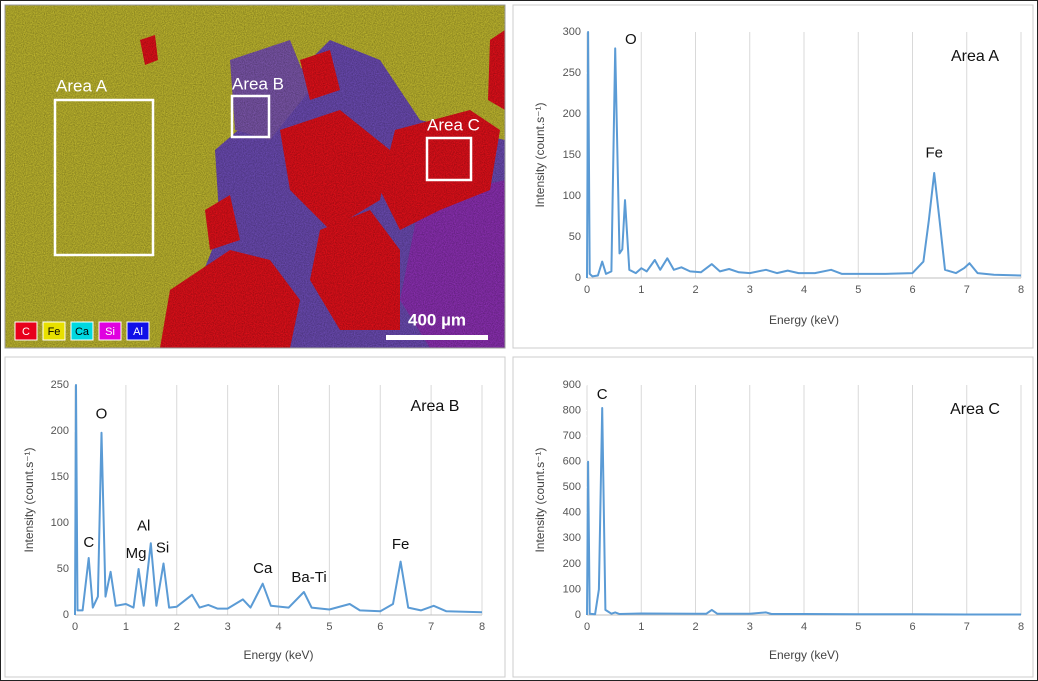 The width and height of the screenshot is (1038, 681). I want to click on y-tick-label: 700, so click(572, 436).